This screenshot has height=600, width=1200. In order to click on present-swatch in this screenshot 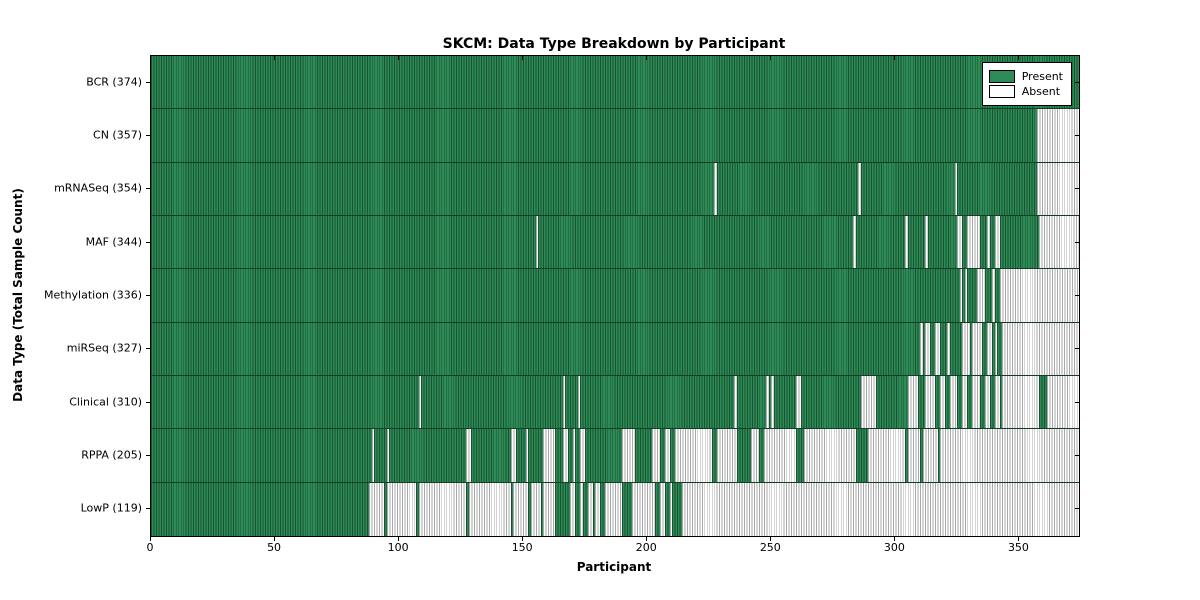, I will do `click(1001, 76)`.